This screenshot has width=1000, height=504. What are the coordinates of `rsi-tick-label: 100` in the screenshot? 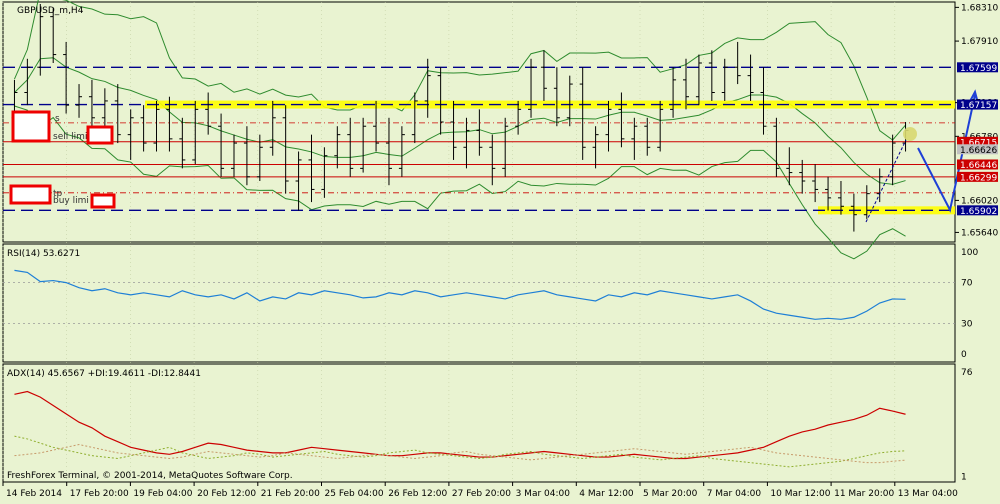 It's located at (969, 253).